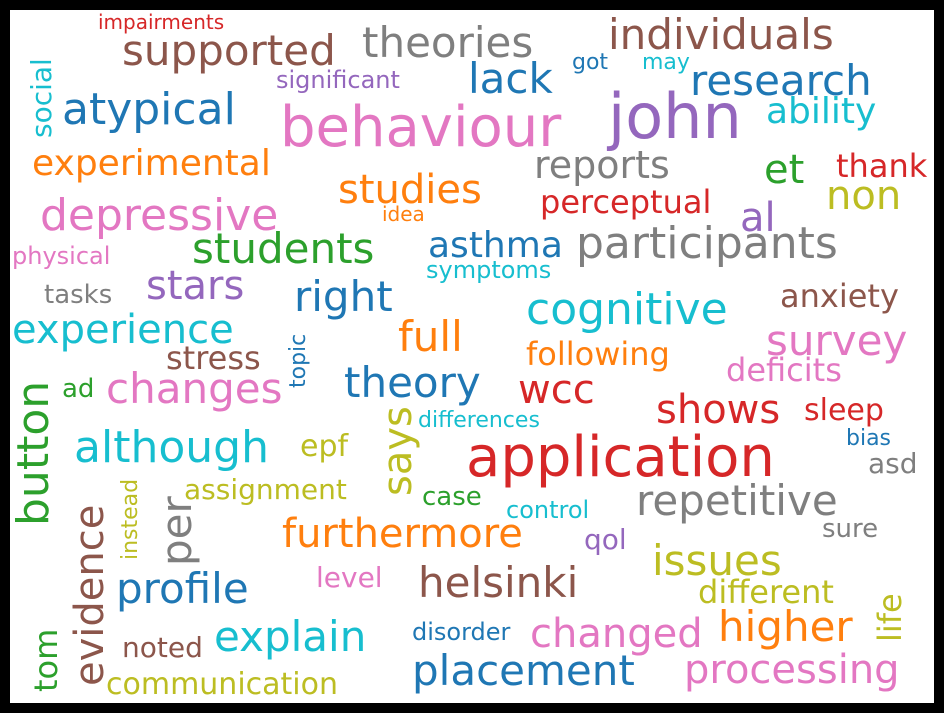  I want to click on word-different: different, so click(766, 592).